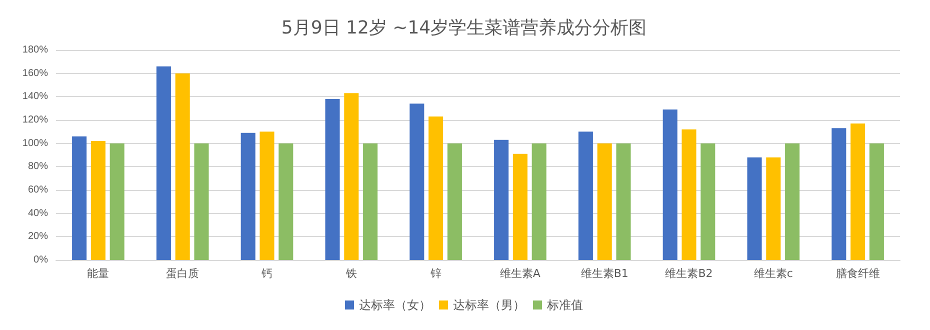  Describe the element at coordinates (350, 273) in the screenshot. I see `x-tick-label: 铁` at that location.